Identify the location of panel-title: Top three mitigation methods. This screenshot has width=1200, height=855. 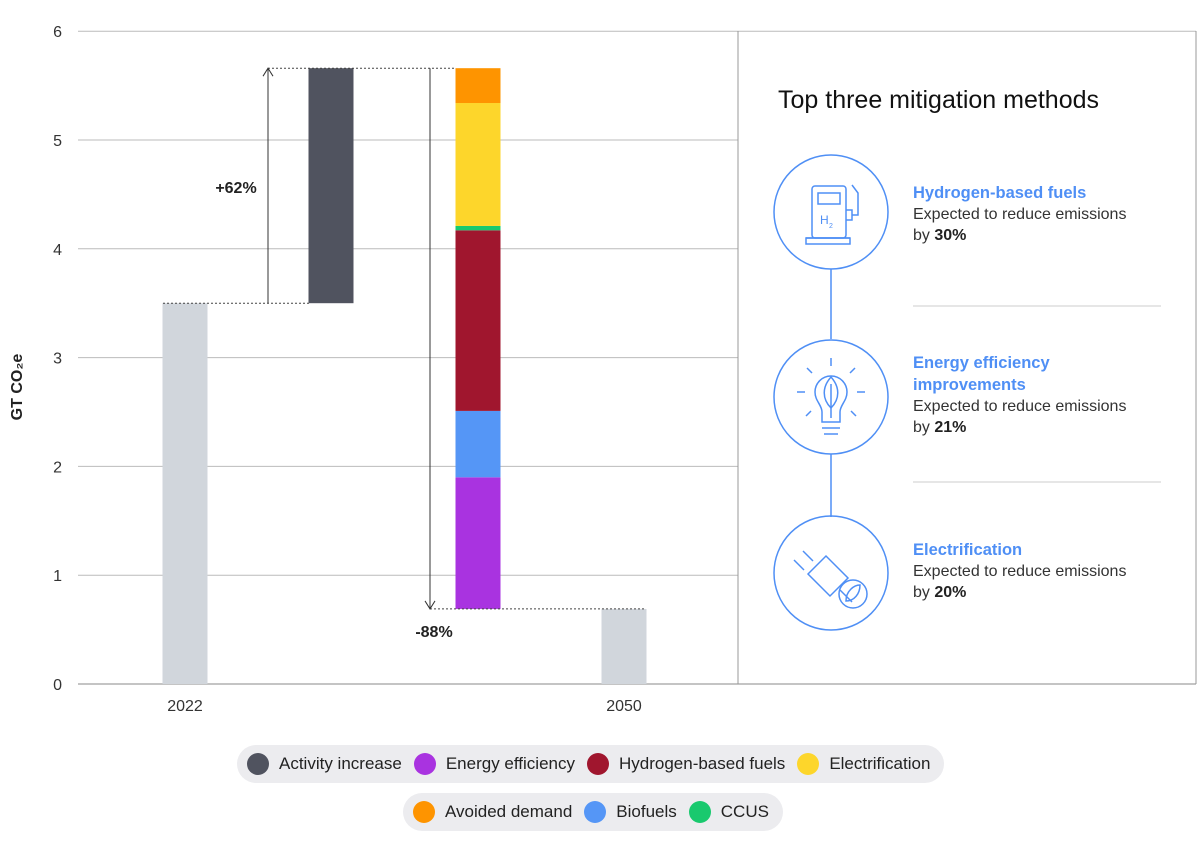
(939, 100).